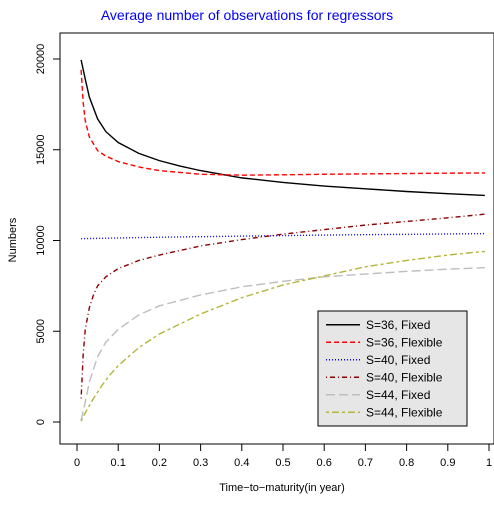 Image resolution: width=494 pixels, height=505 pixels. I want to click on x-tick-label: 0.1, so click(118, 463).